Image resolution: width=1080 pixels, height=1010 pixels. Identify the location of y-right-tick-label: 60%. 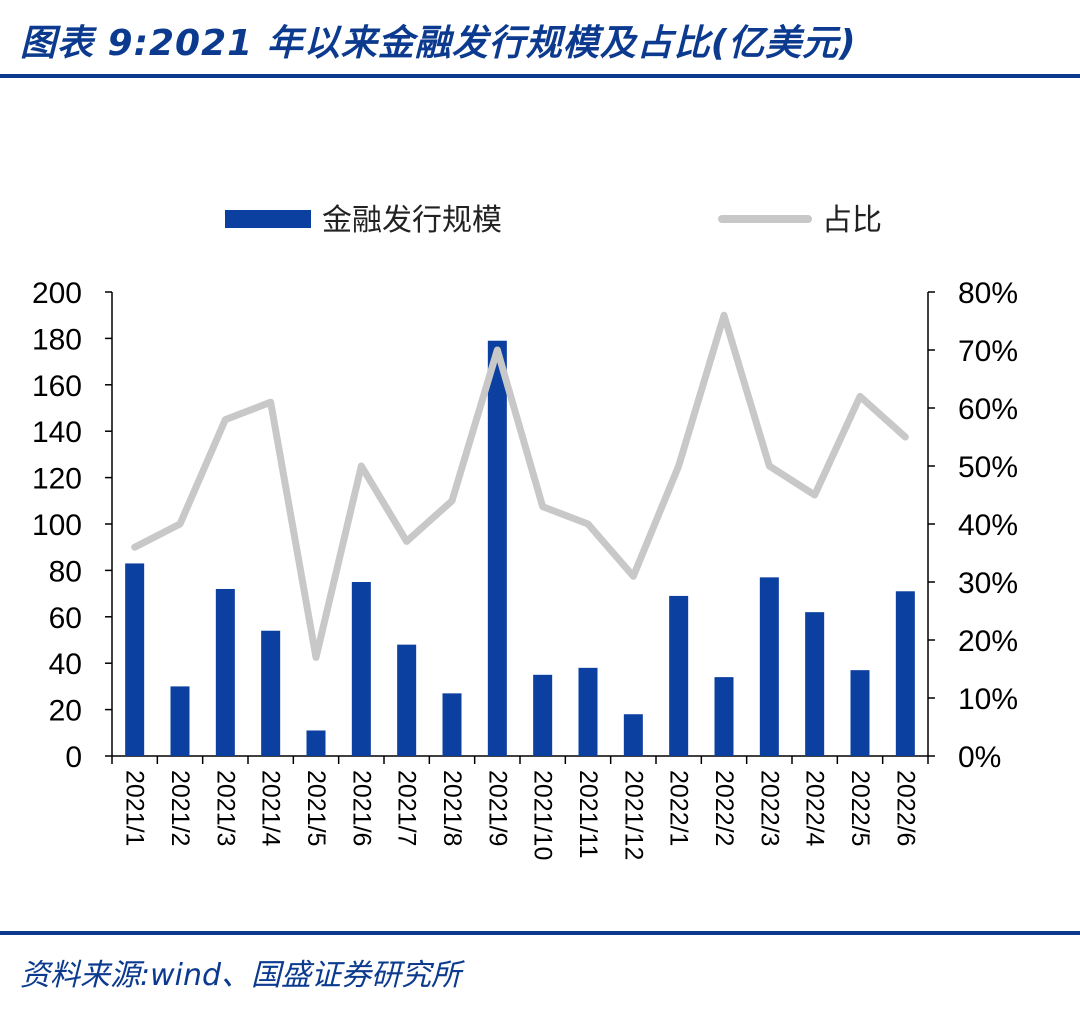
(988, 409).